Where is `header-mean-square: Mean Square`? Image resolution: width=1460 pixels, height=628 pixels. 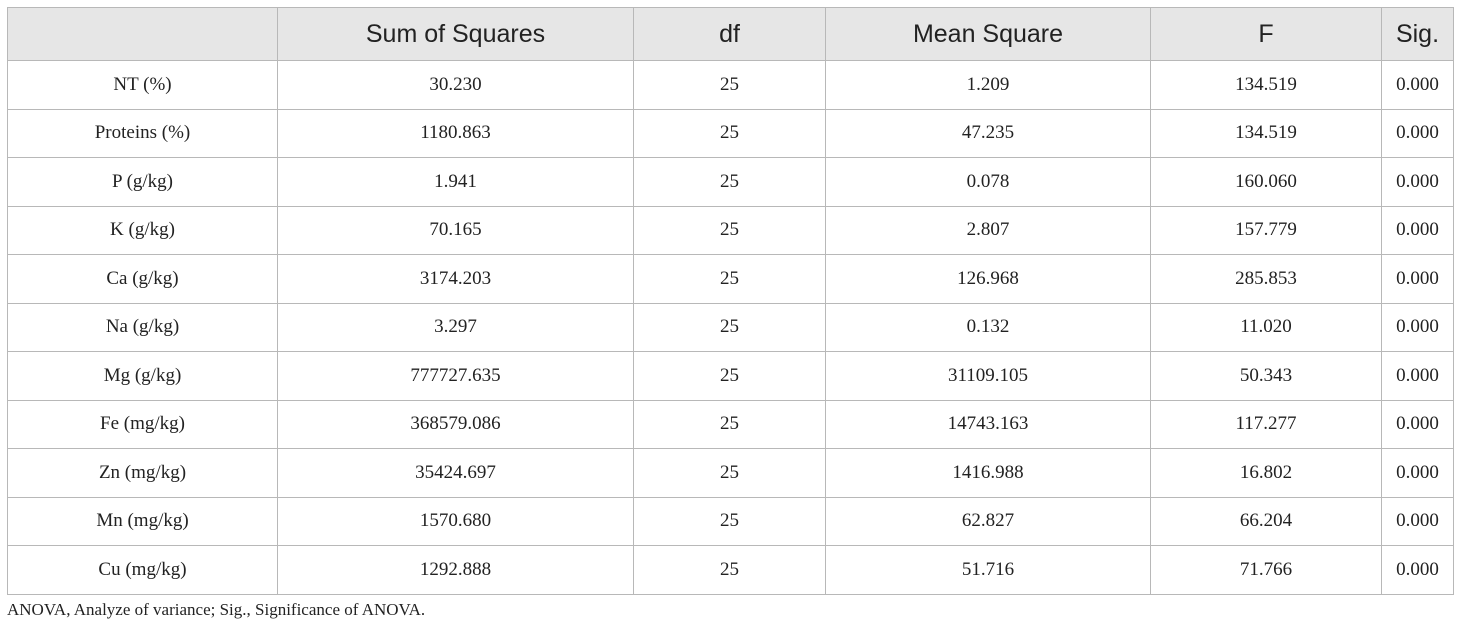 header-mean-square: Mean Square is located at coordinates (988, 34).